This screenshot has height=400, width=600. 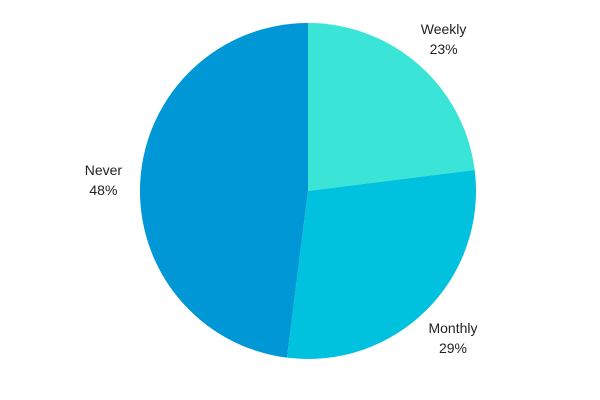 I want to click on slice-percent-monthly: 29%, so click(x=453, y=348).